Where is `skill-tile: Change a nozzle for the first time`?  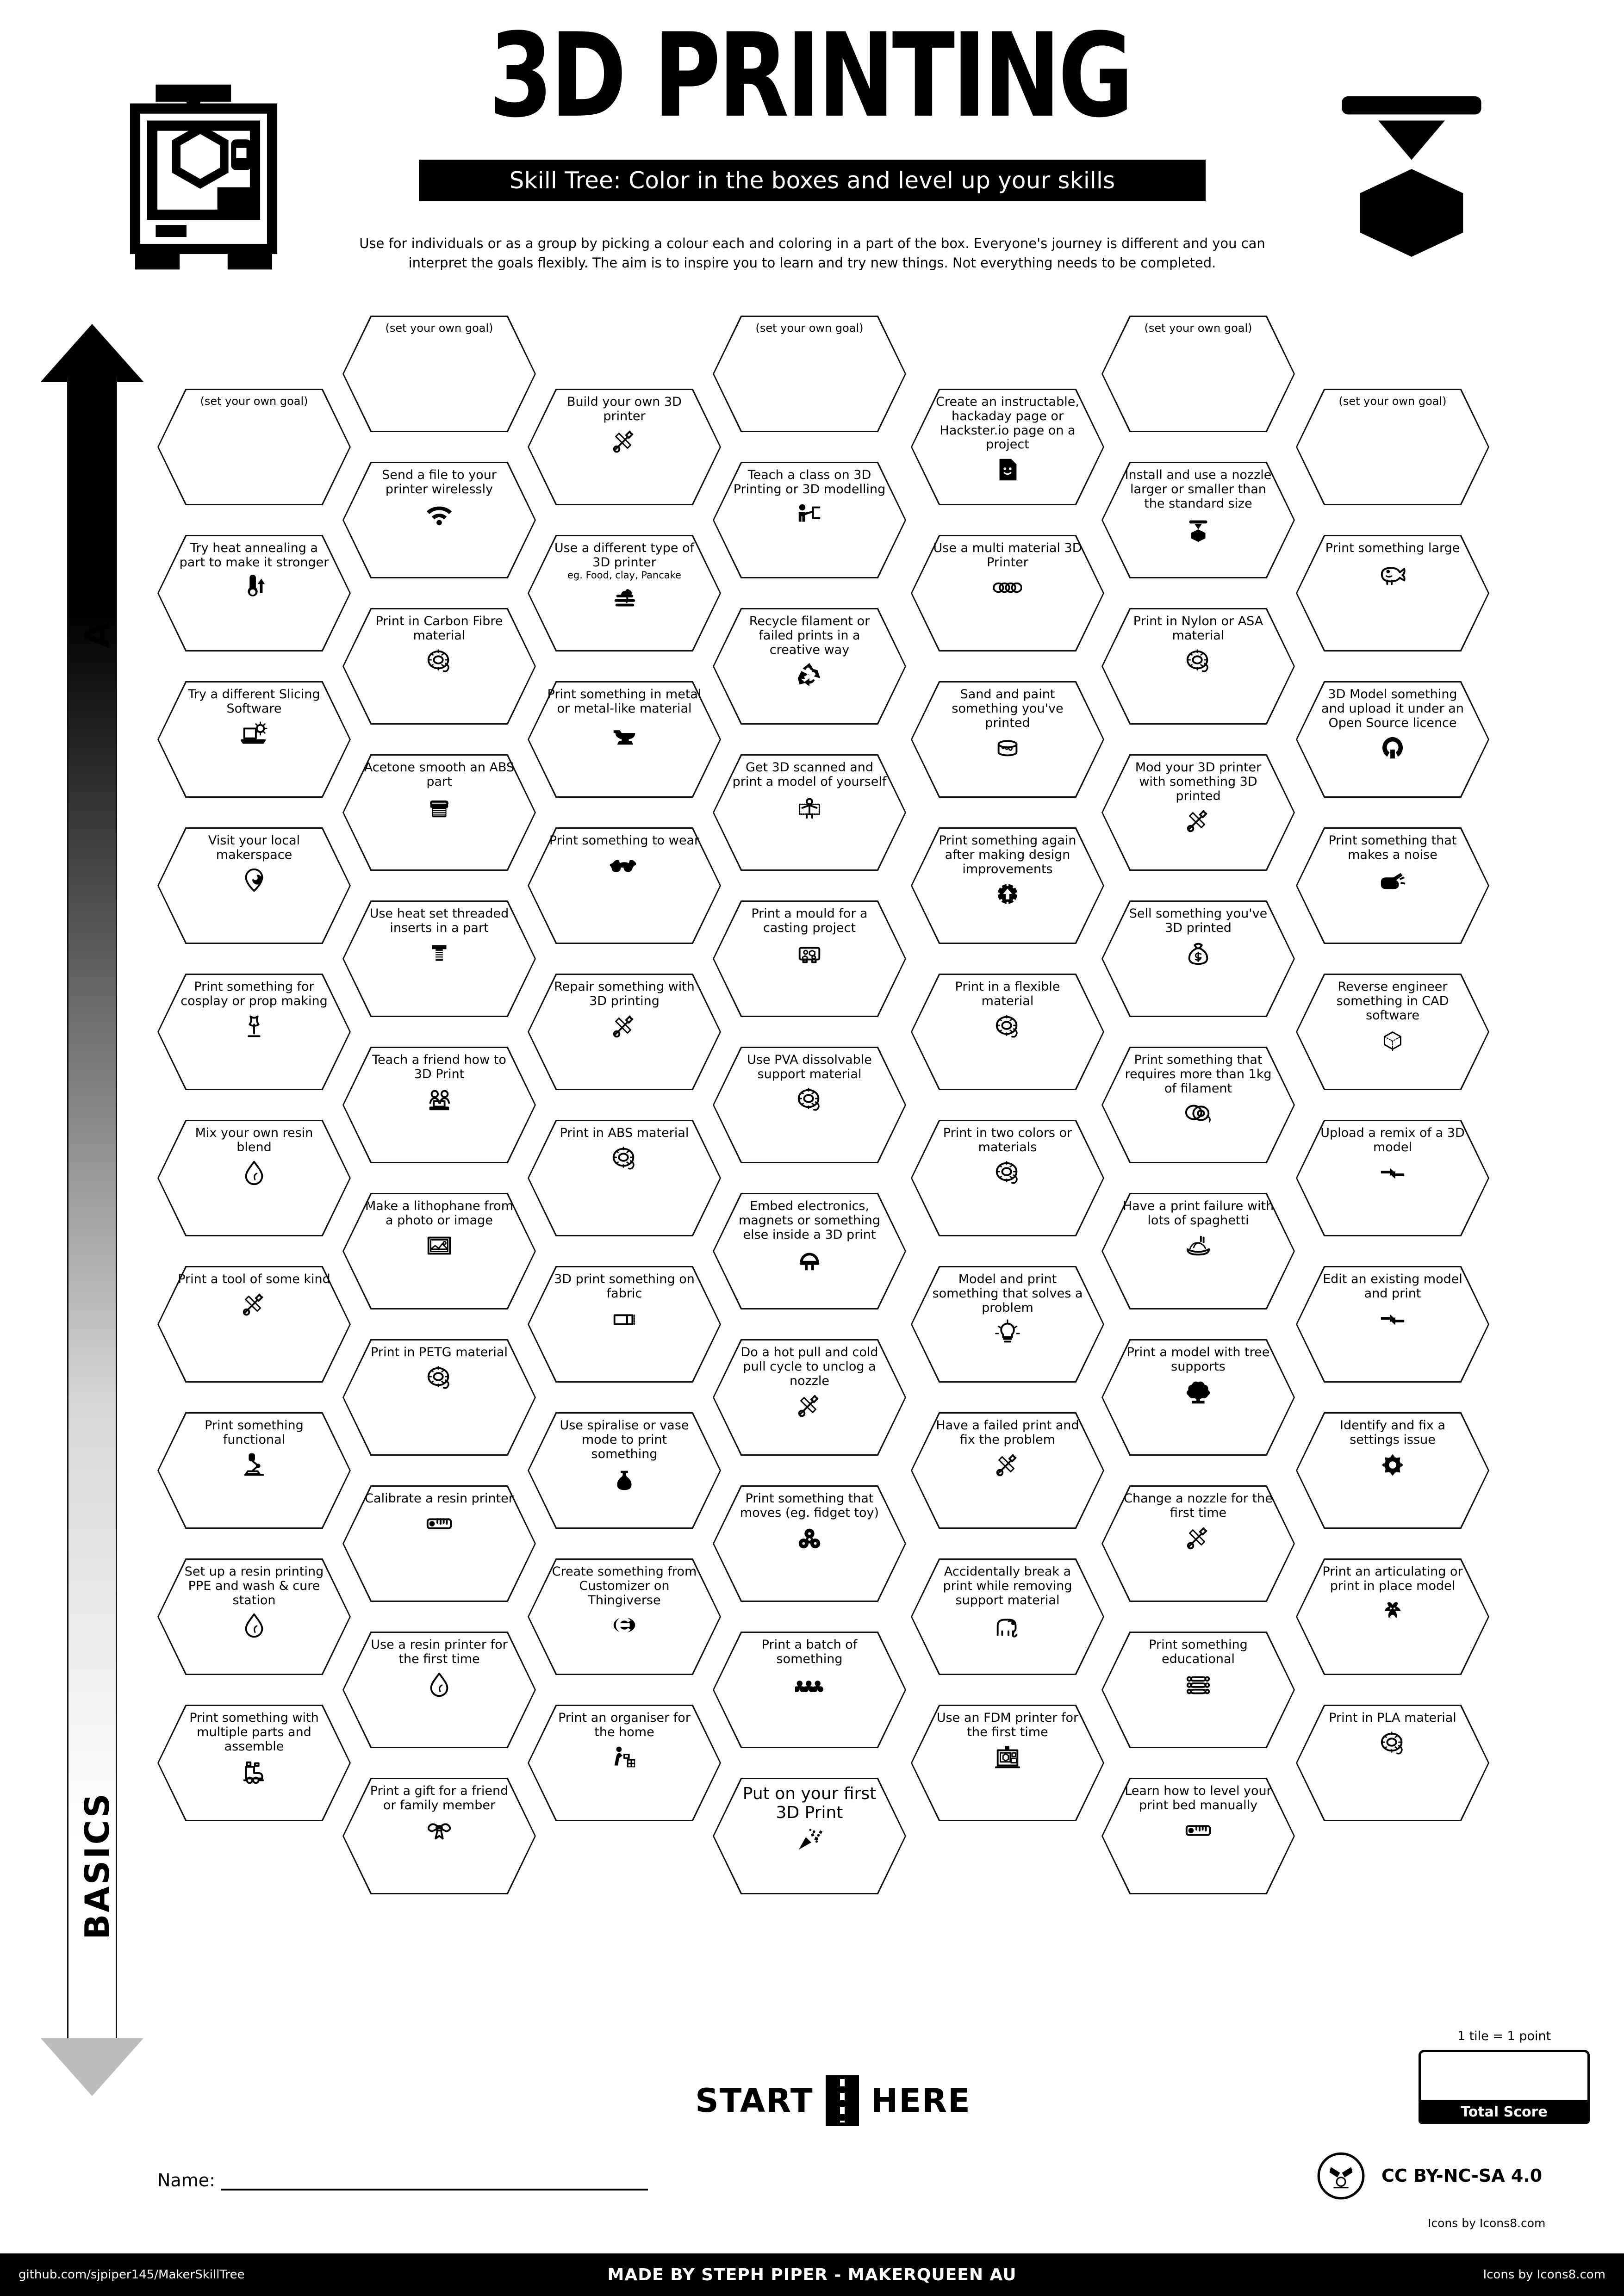
skill-tile: Change a nozzle for the first time is located at coordinates (1198, 1544).